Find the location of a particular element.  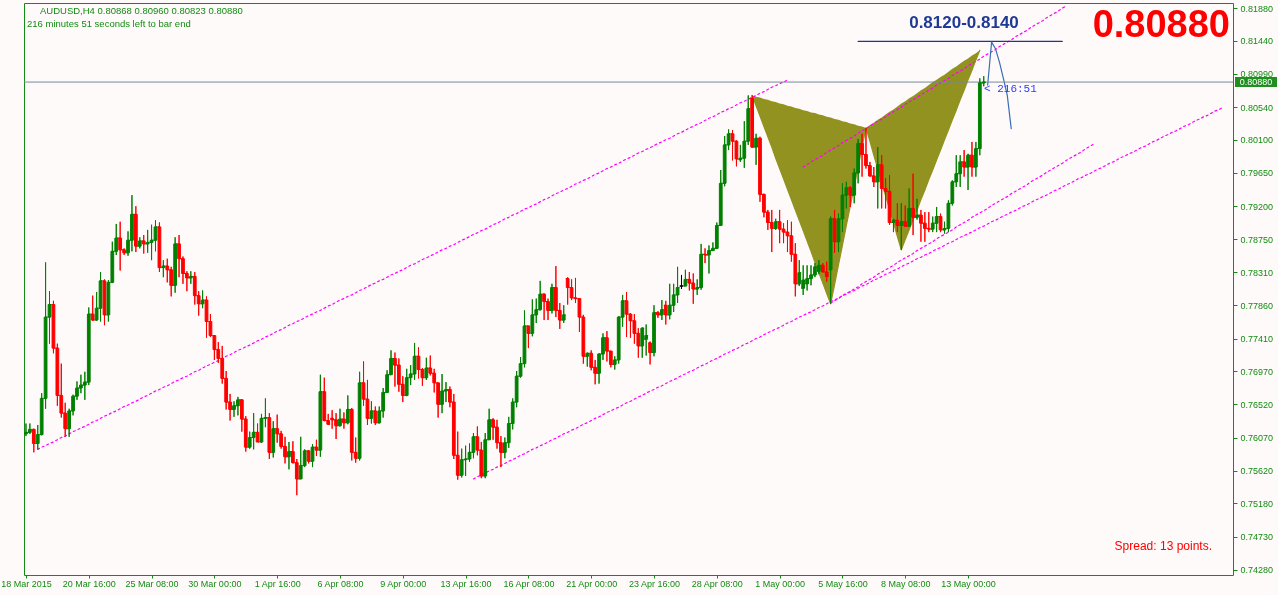

x-tick-label: 16 Apr 08:00 is located at coordinates (529, 583).